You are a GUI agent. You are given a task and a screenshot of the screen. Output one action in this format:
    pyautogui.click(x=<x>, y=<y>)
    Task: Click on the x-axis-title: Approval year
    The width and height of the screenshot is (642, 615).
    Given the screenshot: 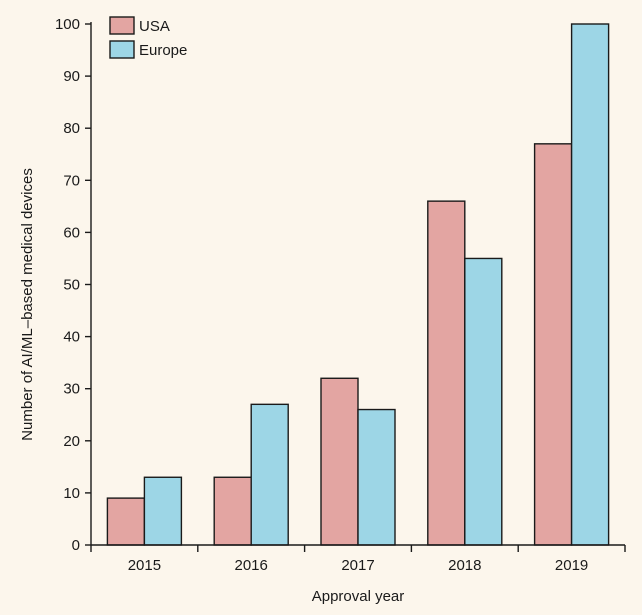 What is the action you would take?
    pyautogui.click(x=358, y=596)
    